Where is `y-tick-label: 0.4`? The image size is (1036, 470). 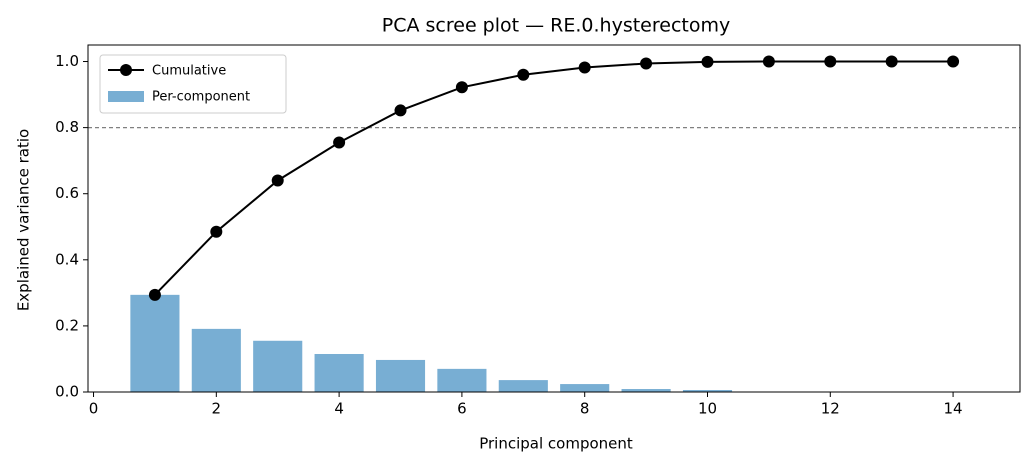 y-tick-label: 0.4 is located at coordinates (67, 259).